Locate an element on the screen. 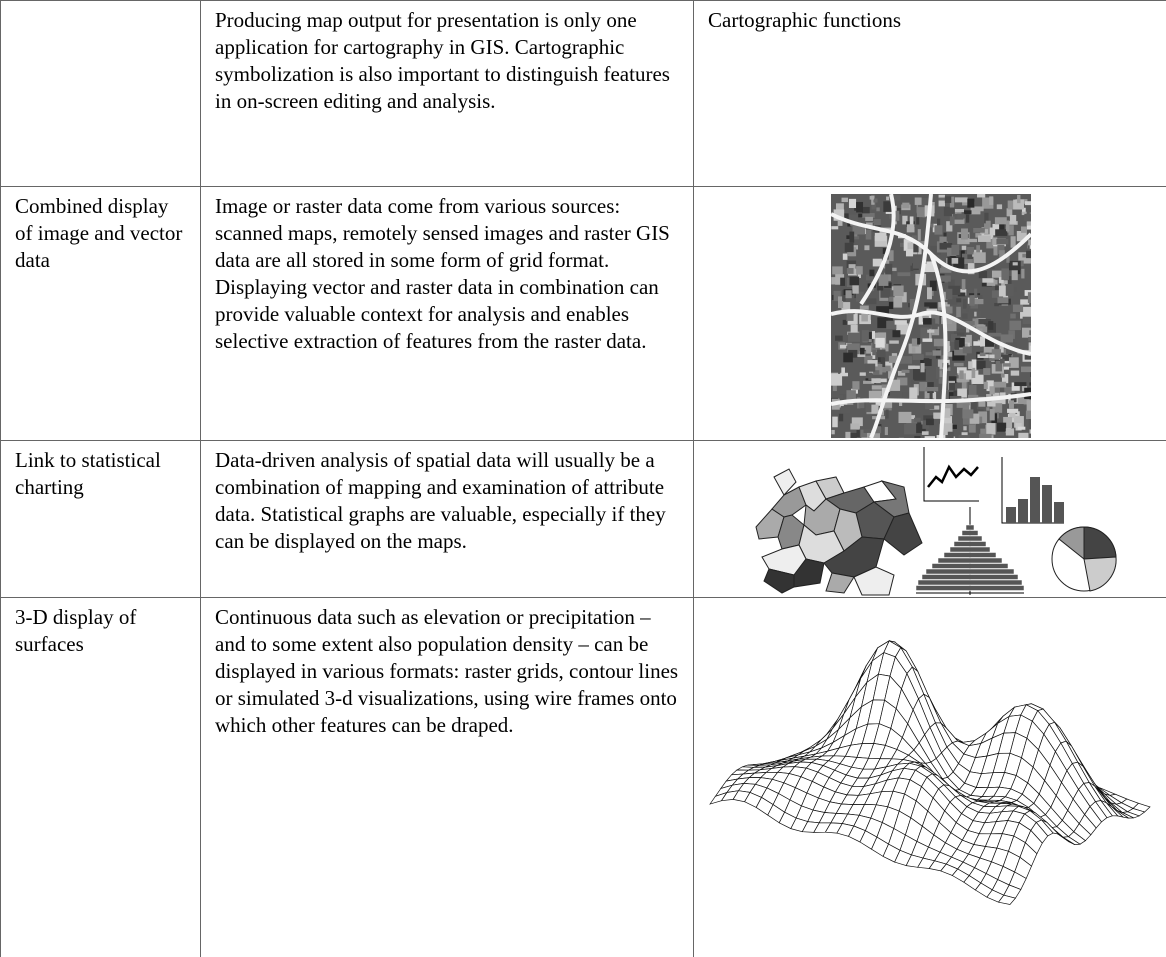  pie-chart is located at coordinates (1084, 559).